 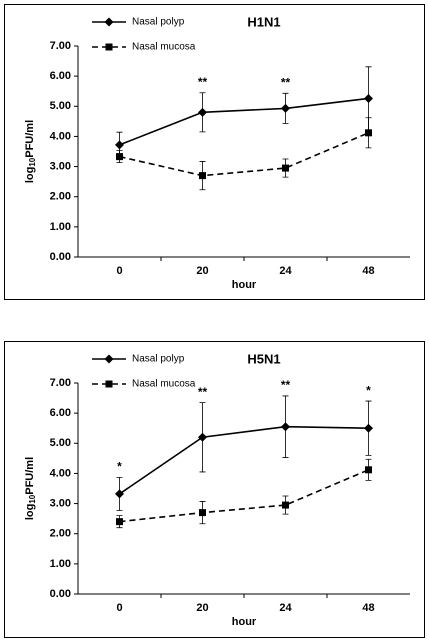 I want to click on chart-title: H1N1, so click(x=263, y=21).